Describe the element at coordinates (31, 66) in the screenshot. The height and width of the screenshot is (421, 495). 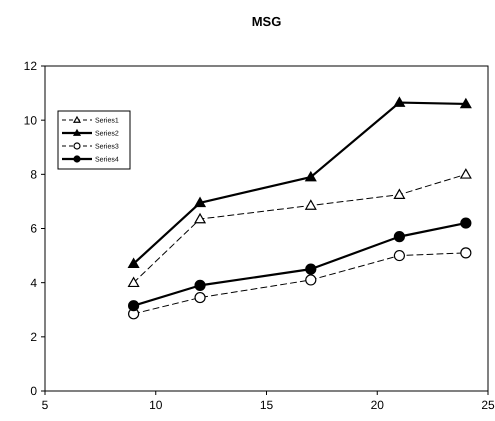
I see `y-tick-label: 12` at that location.